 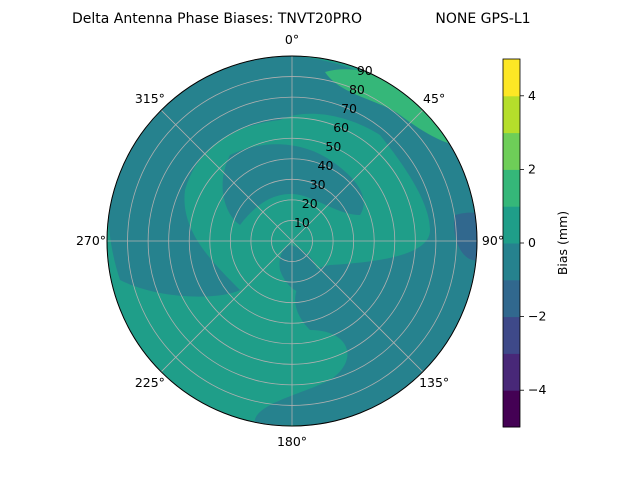 What do you see at coordinates (318, 184) in the screenshot?
I see `radial-tick-label: 30` at bounding box center [318, 184].